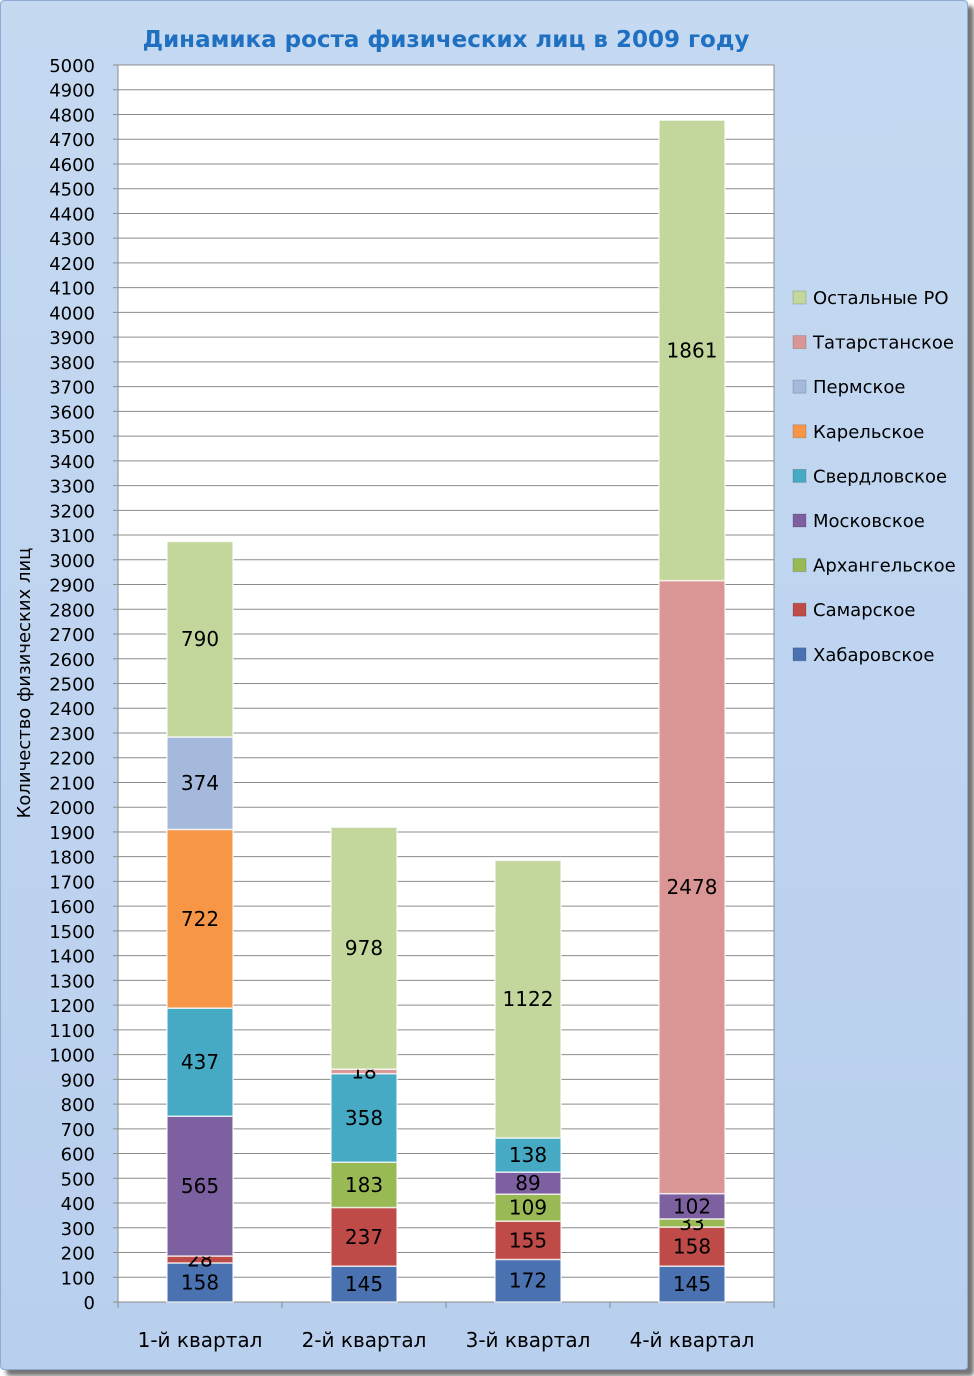  What do you see at coordinates (868, 432) in the screenshot?
I see `legend-item-label: Карельское` at bounding box center [868, 432].